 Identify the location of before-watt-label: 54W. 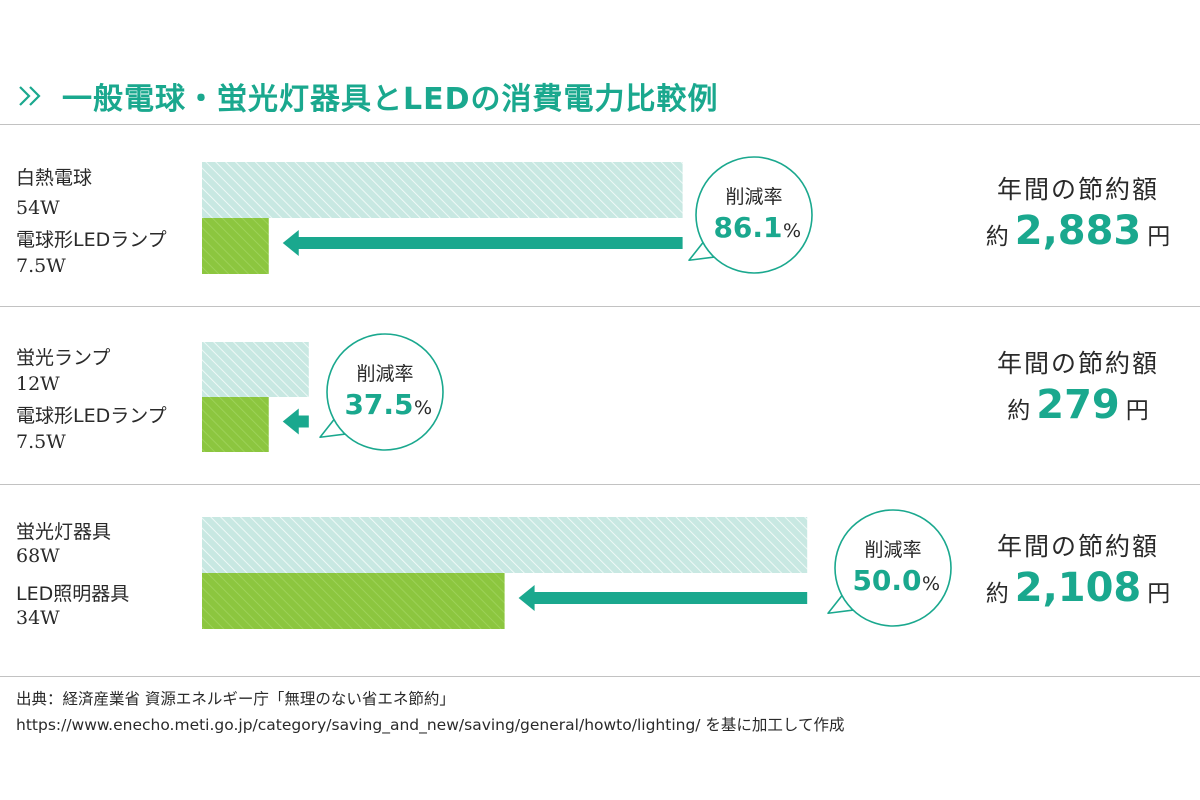
(38, 208).